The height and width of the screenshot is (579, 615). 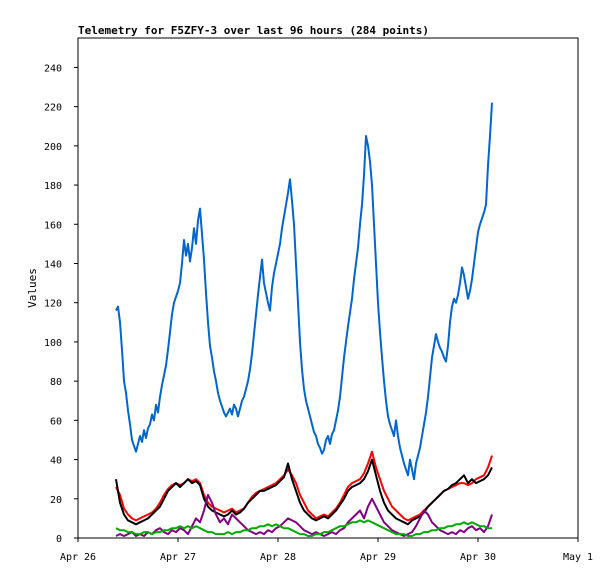 I want to click on y-axis-ticks: 0 20 40 60 80 100 120 140 160 180 200 220 240, so click(x=61, y=304).